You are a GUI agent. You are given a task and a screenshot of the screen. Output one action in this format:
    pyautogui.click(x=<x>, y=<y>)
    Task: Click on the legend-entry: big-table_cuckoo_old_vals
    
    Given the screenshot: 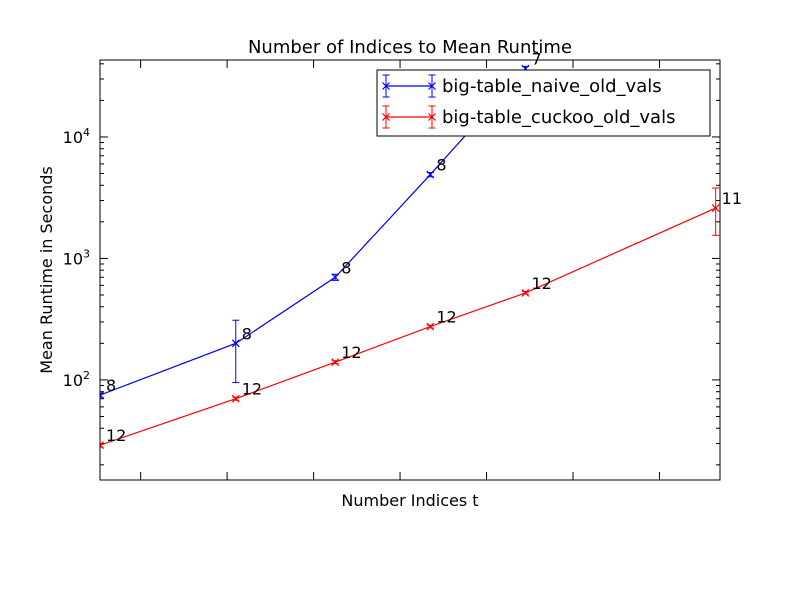 What is the action you would take?
    pyautogui.click(x=528, y=117)
    